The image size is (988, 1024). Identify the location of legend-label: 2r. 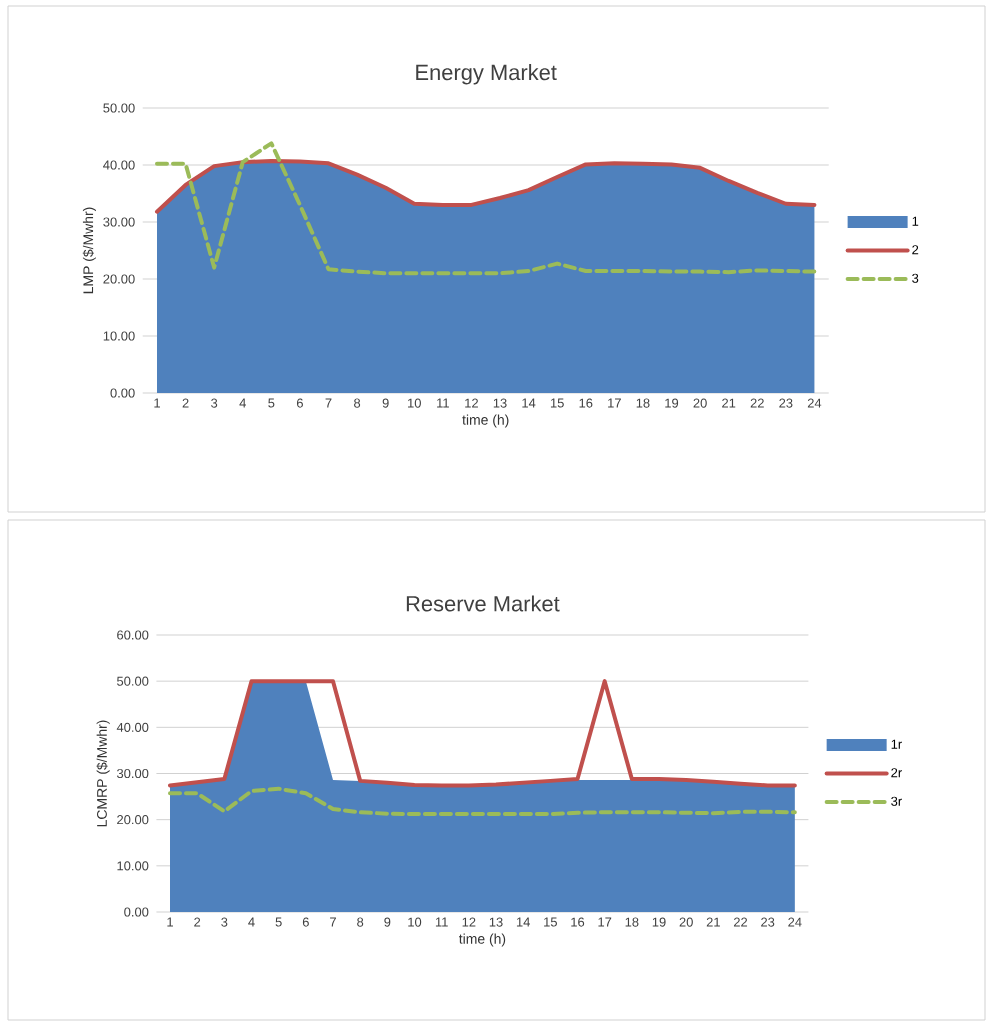
(896, 773).